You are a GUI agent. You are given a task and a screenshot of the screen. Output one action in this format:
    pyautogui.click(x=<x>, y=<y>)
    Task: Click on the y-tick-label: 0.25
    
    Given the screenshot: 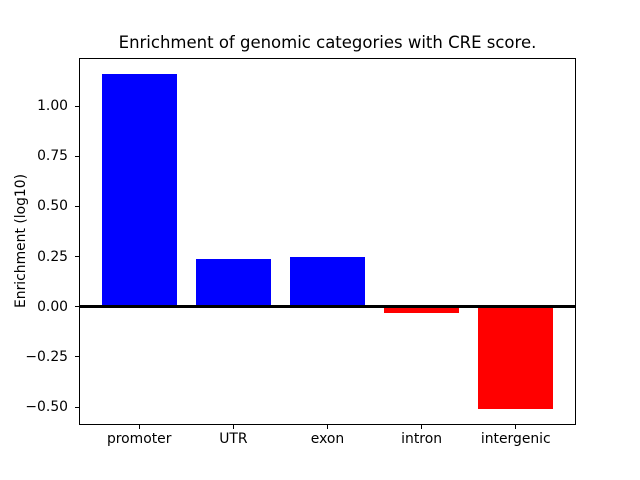 What is the action you would take?
    pyautogui.click(x=52, y=256)
    